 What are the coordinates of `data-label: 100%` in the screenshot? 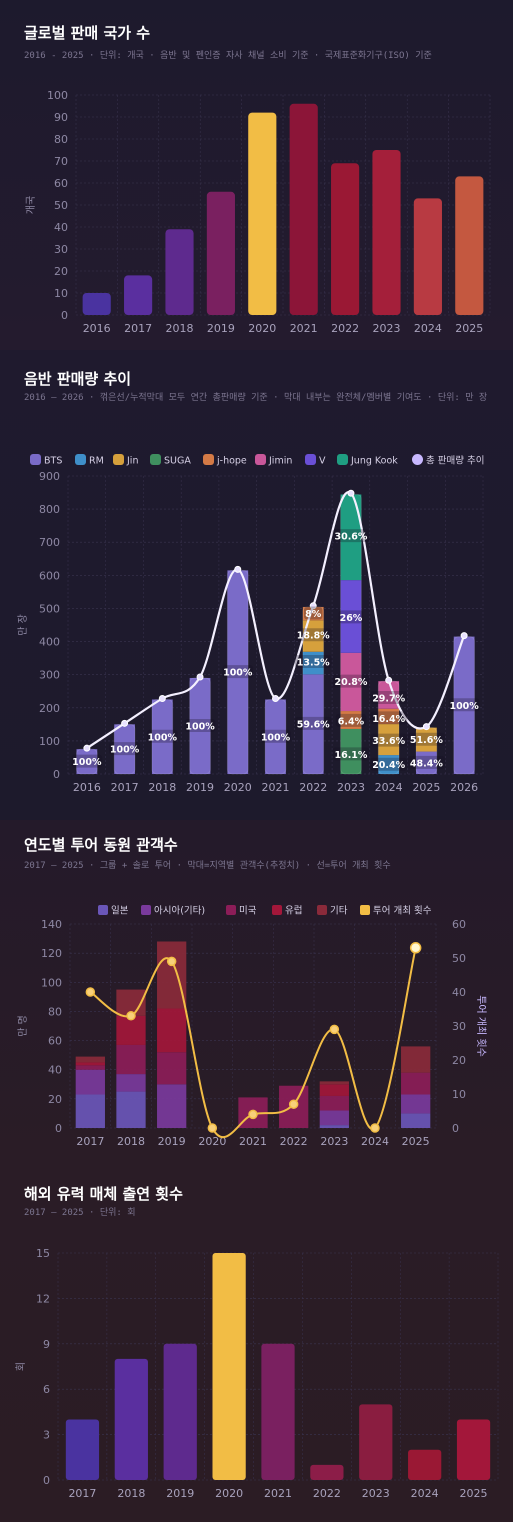 It's located at (87, 762).